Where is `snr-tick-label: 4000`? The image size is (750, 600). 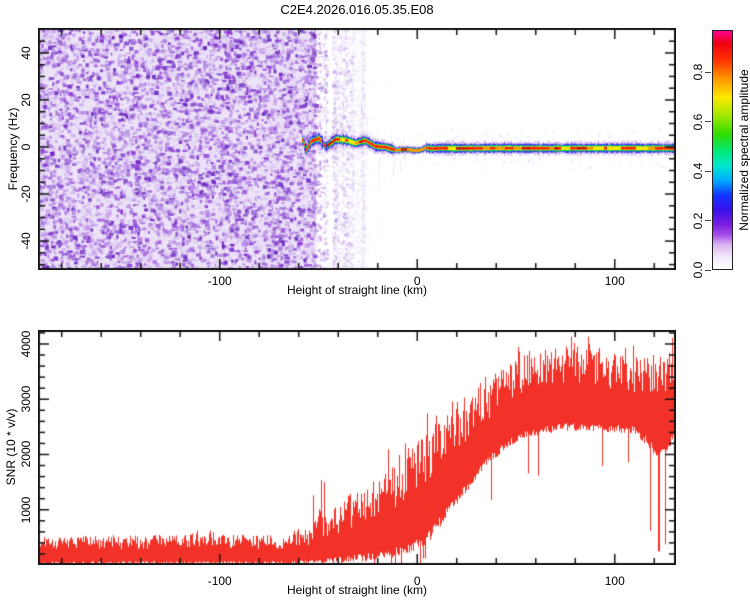 snr-tick-label: 4000 is located at coordinates (26, 344).